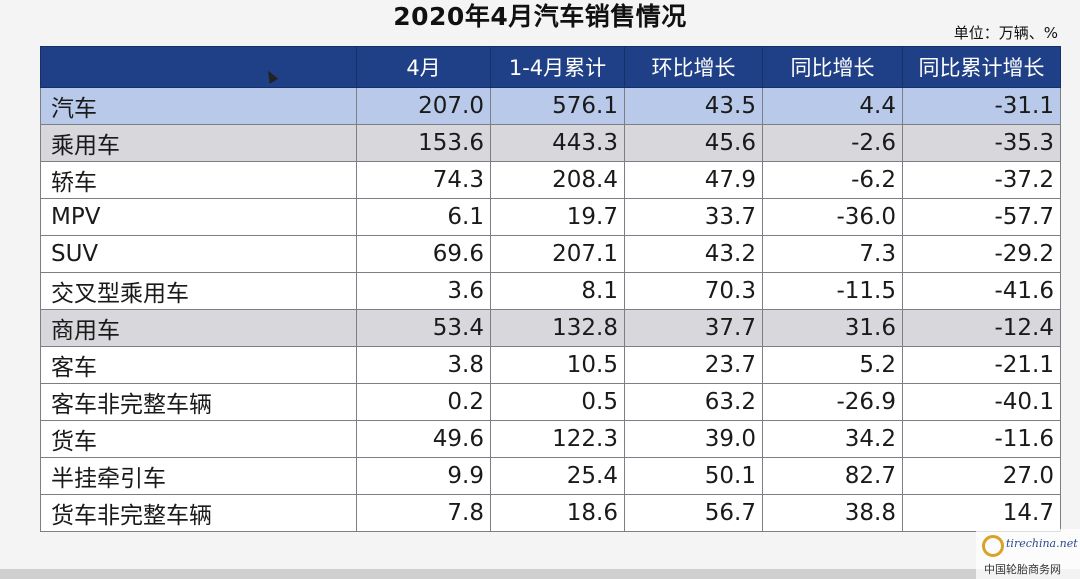 Image resolution: width=1080 pixels, height=579 pixels. What do you see at coordinates (557, 217) in the screenshot?
I see `table-cell: 19.7` at bounding box center [557, 217].